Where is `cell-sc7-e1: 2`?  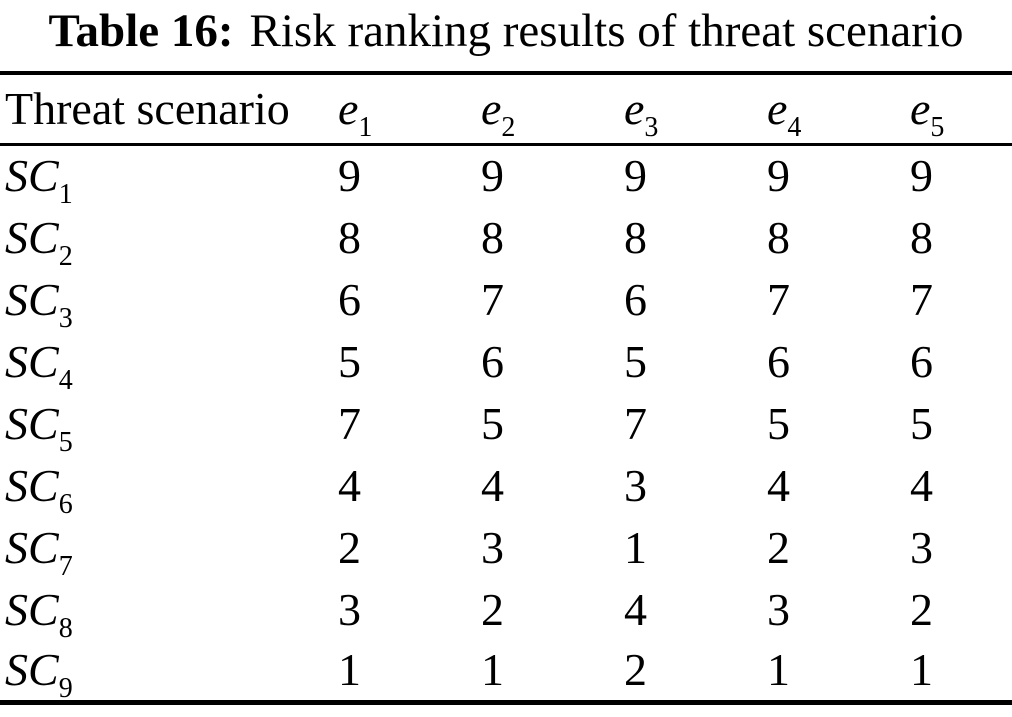 cell-sc7-e1: 2 is located at coordinates (349, 547).